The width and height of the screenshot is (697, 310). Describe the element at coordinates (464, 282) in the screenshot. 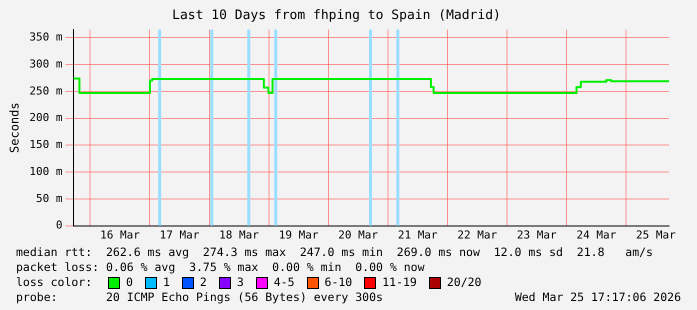

I see `legend-label: 20/20` at that location.